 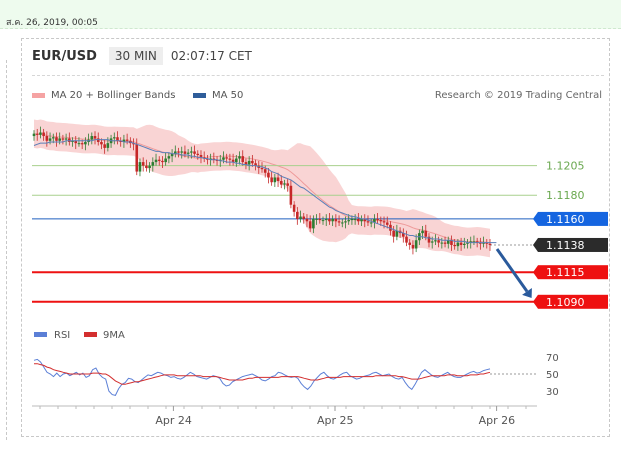 What do you see at coordinates (62, 335) in the screenshot?
I see `legend-label-rsi: RSI` at bounding box center [62, 335].